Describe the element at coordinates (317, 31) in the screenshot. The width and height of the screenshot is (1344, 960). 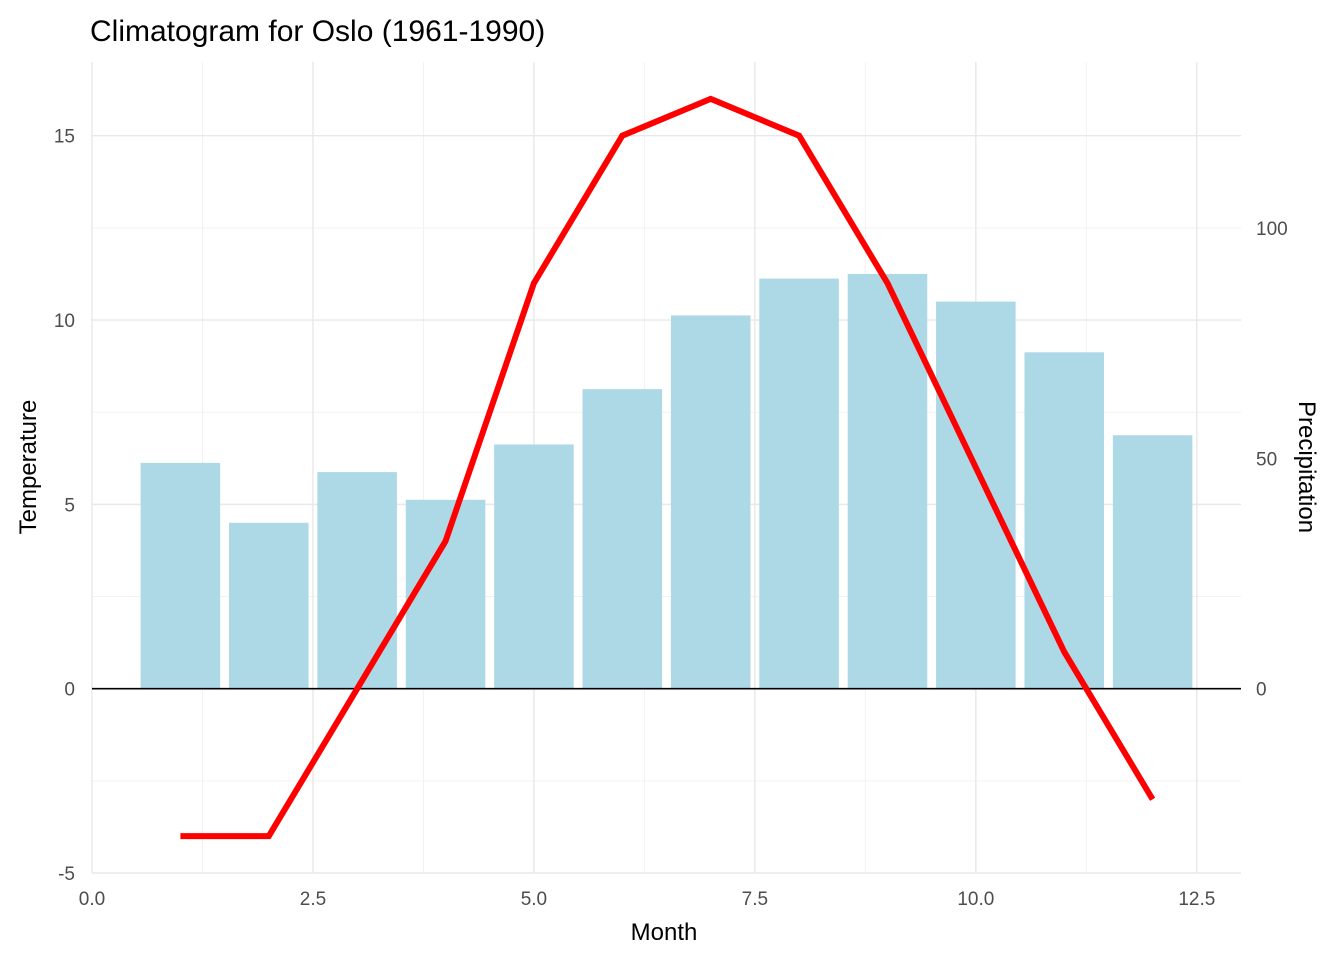
I see `chart-title: Climatogram for Oslo (1961-1990)` at that location.